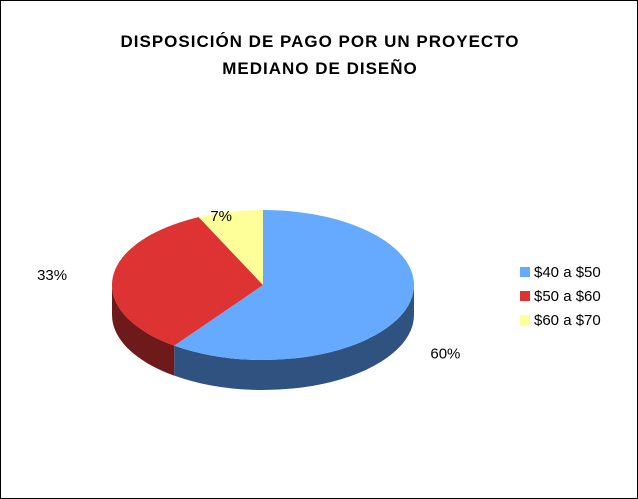 This screenshot has height=499, width=638. I want to click on legend-label: $40 a $50, so click(567, 272).